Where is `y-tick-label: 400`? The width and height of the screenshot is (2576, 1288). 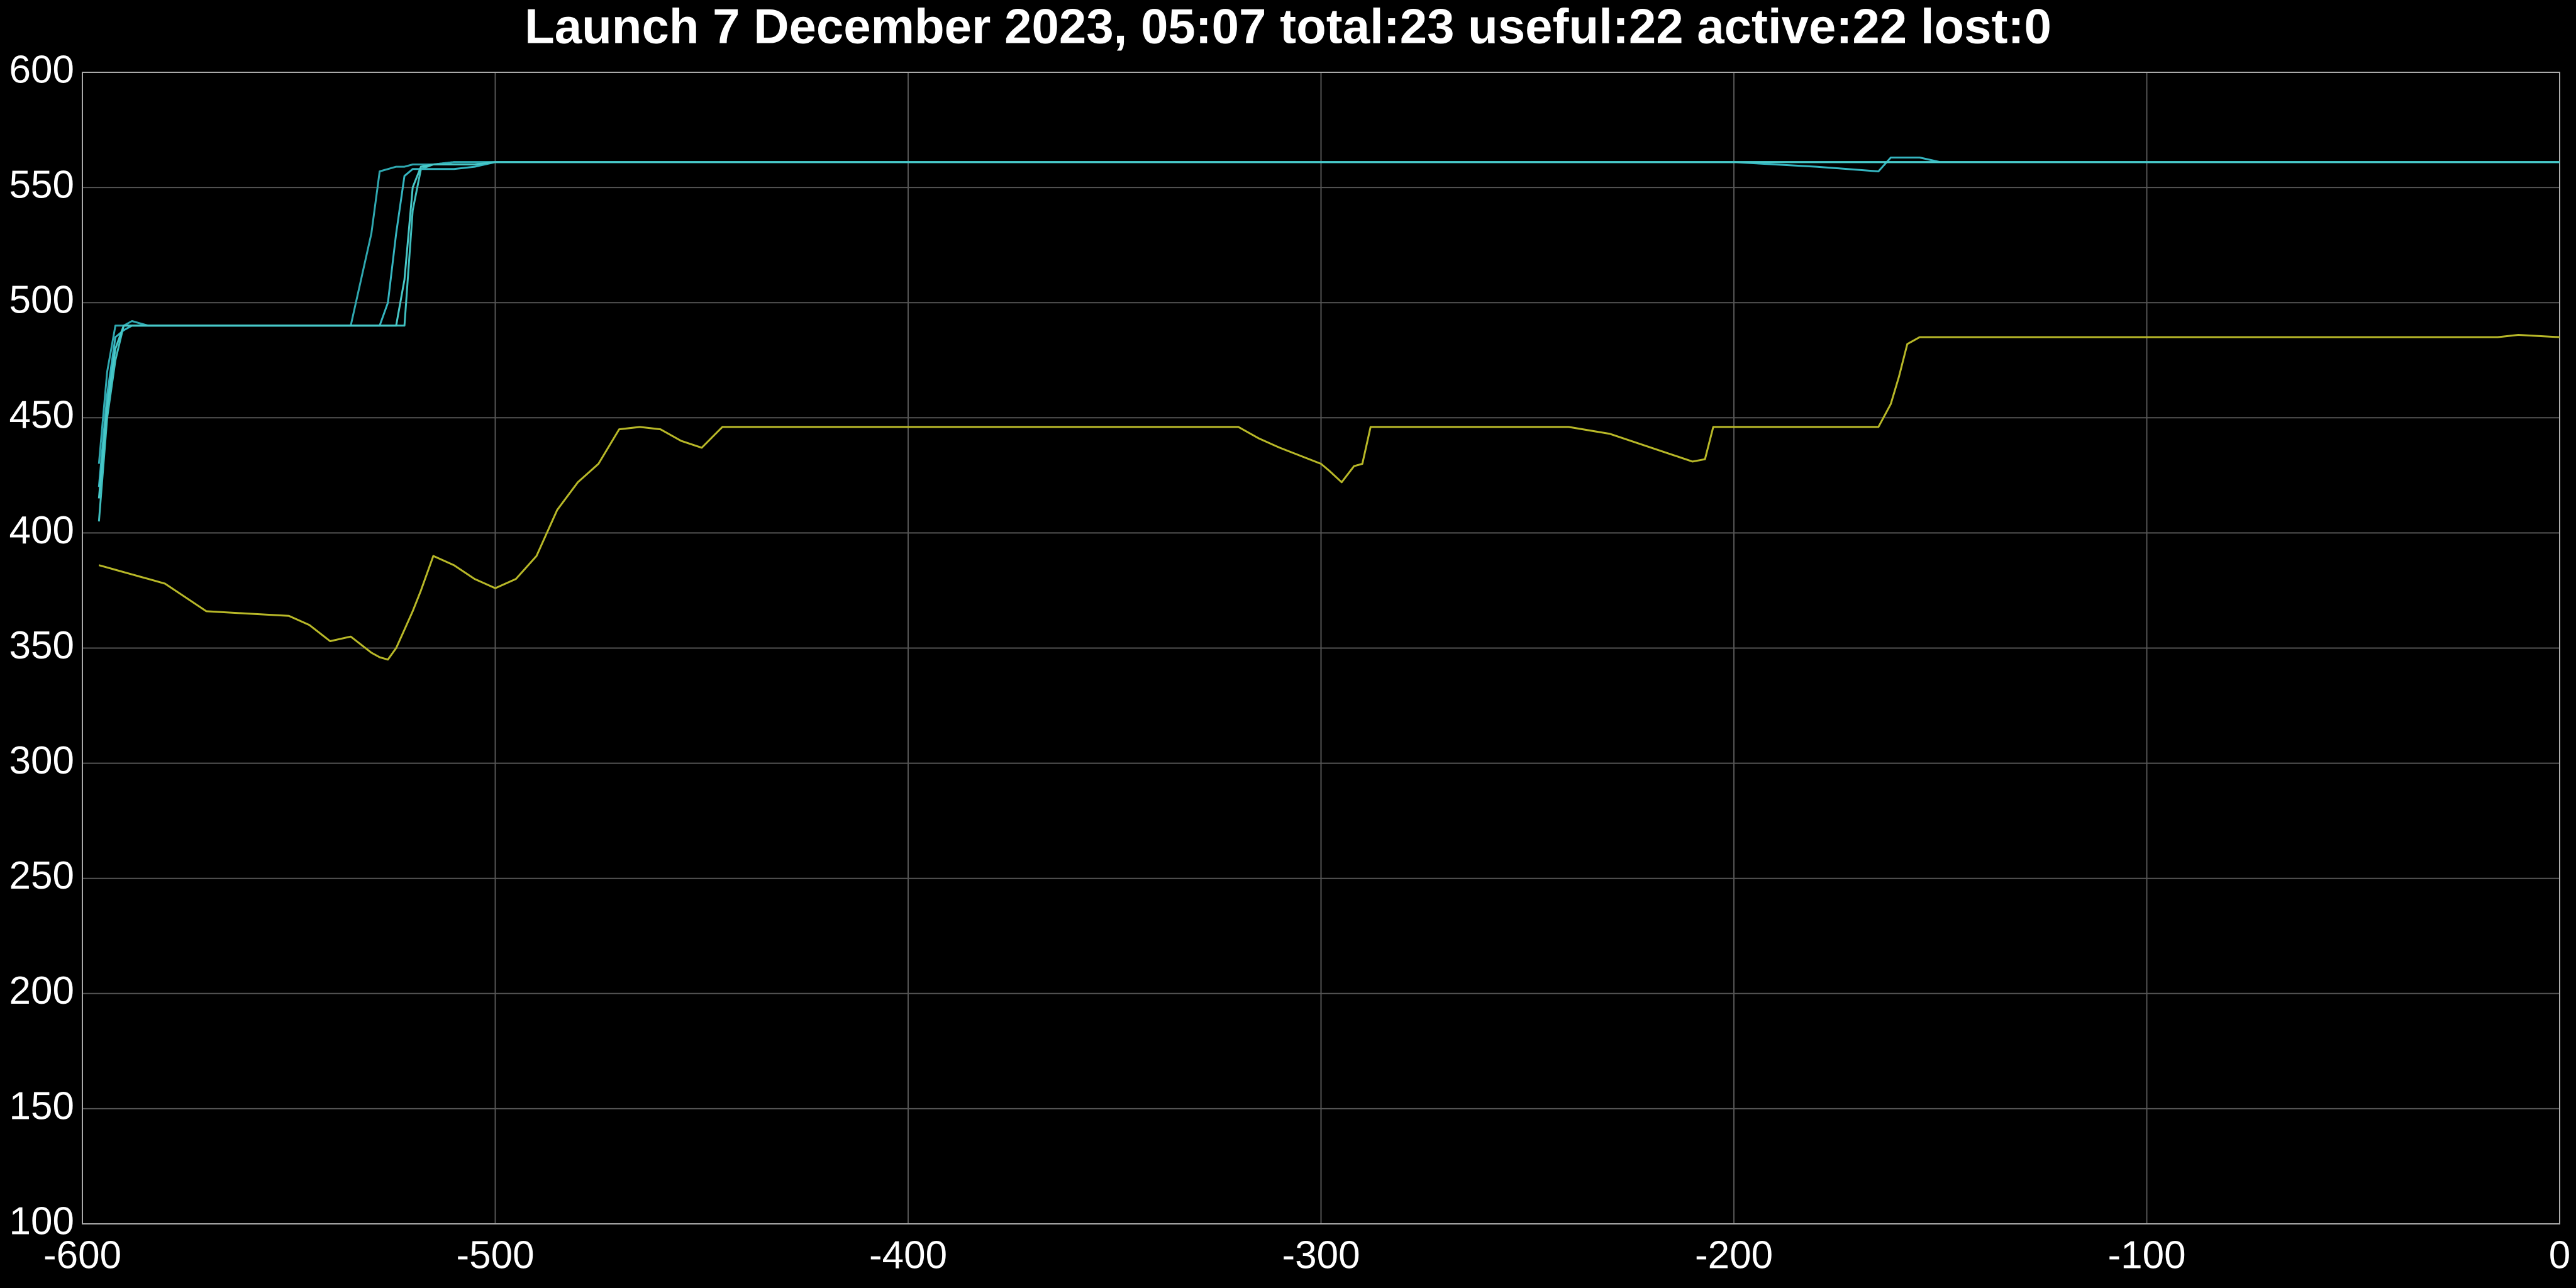 y-tick-label: 400 is located at coordinates (41, 530).